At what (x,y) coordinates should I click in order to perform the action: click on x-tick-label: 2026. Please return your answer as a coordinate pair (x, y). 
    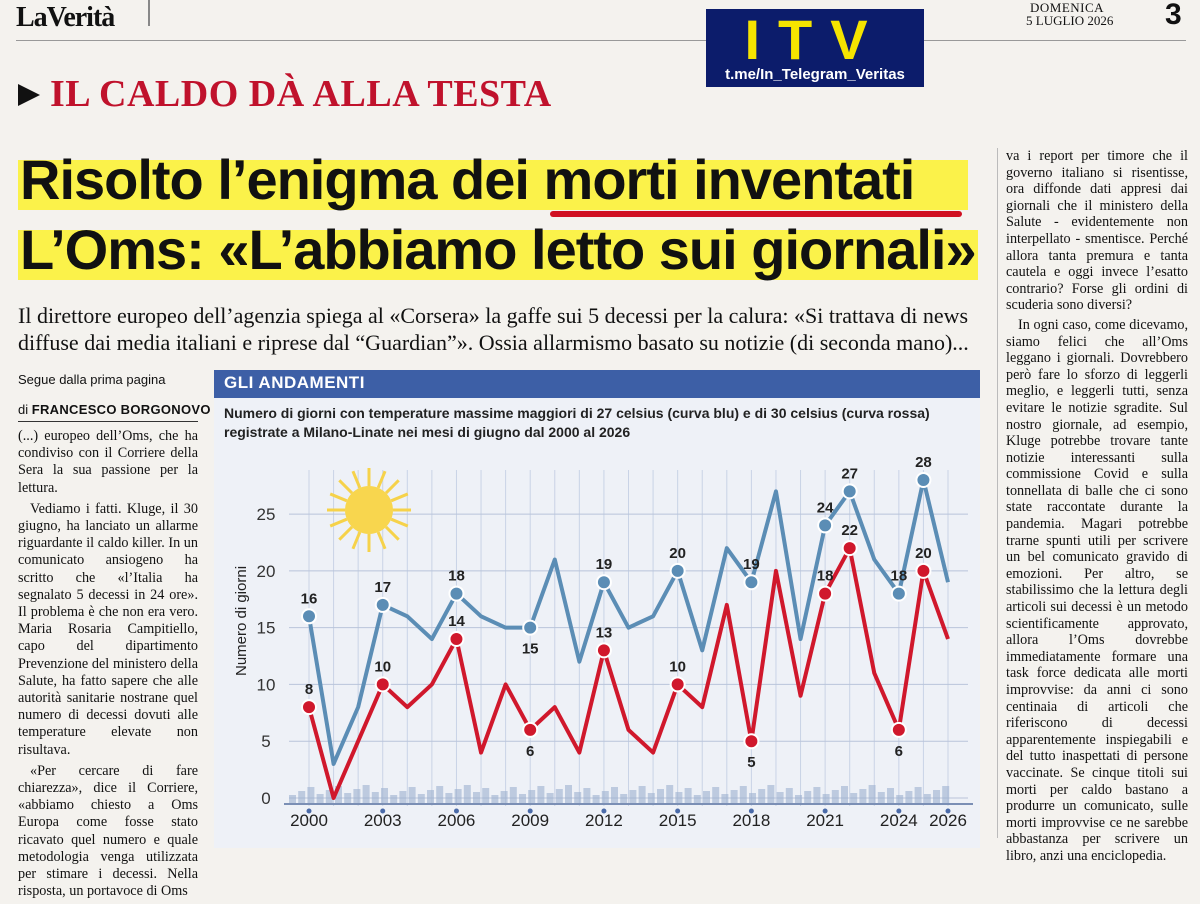
    Looking at the image, I should click on (948, 820).